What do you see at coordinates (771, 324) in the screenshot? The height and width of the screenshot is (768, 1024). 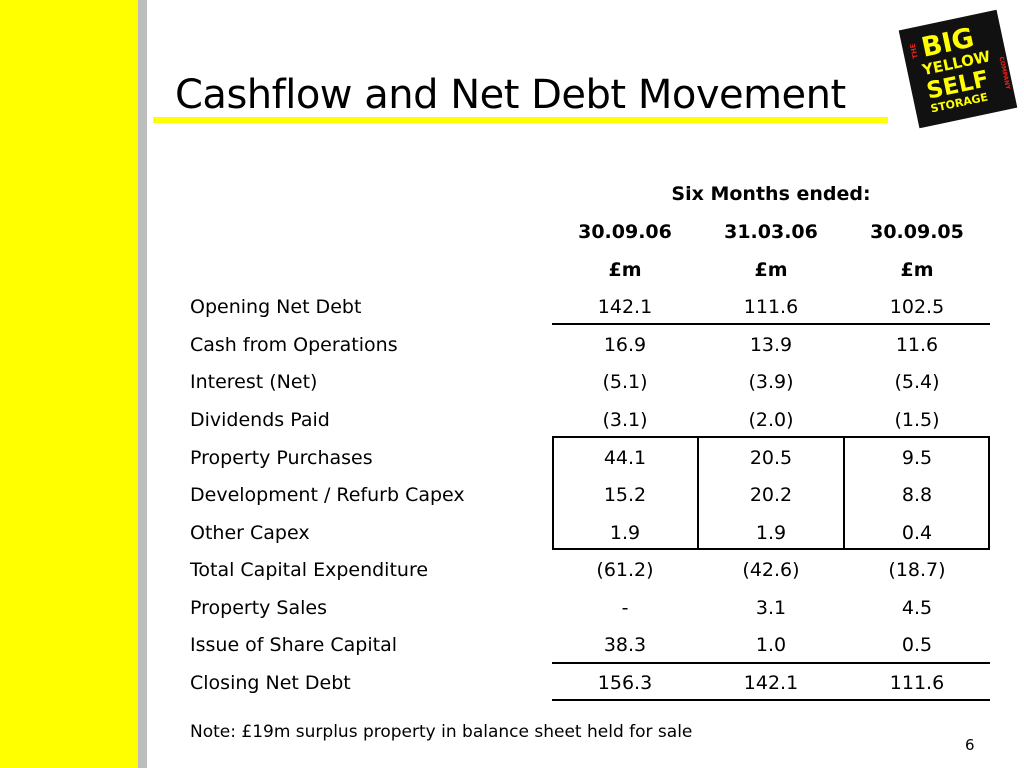 I see `rule-below-opening-net-debt` at bounding box center [771, 324].